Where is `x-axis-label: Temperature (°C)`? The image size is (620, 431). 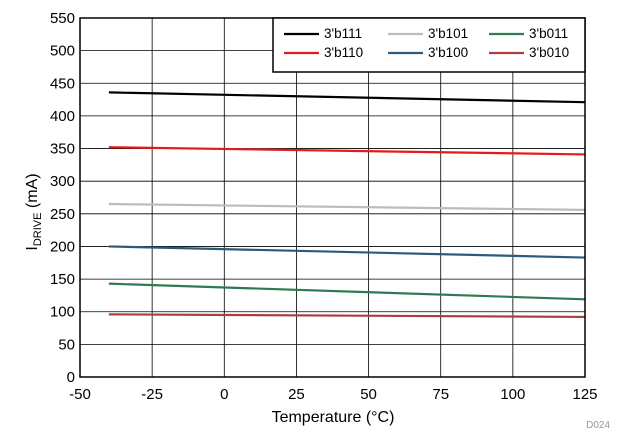
x-axis-label: Temperature (°C) is located at coordinates (333, 417).